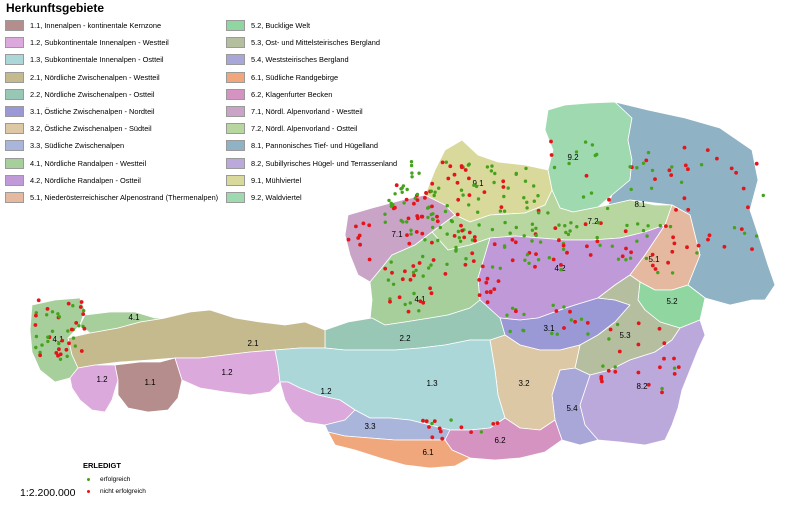 The image size is (797, 520). Describe the element at coordinates (57, 340) in the screenshot. I see `region-4-1-west` at that location.